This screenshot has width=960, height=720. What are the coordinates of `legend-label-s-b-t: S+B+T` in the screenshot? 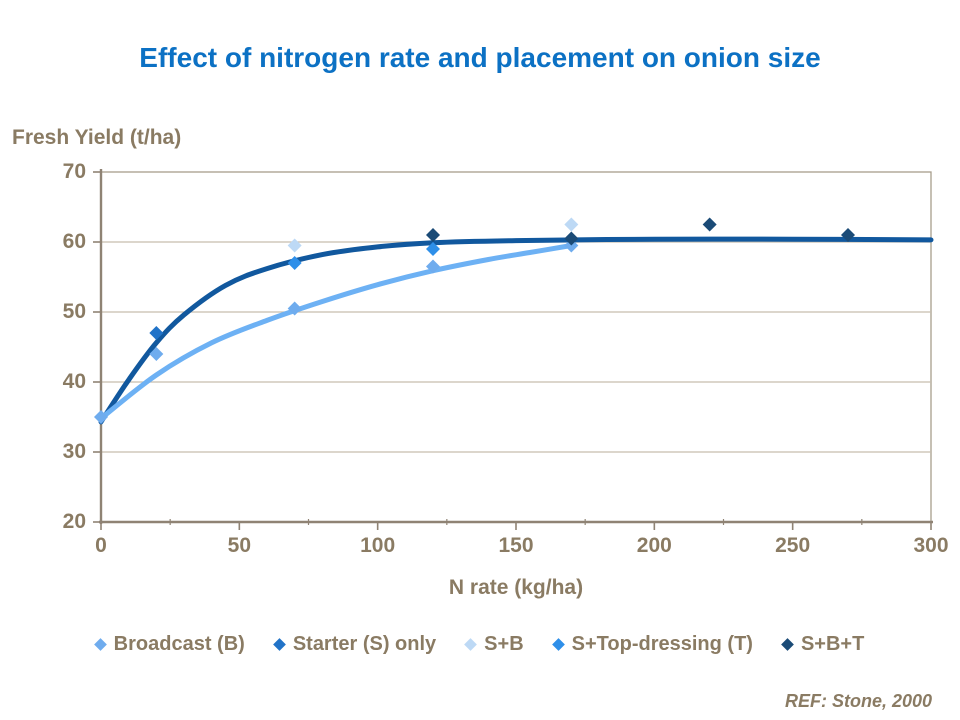 It's located at (832, 644).